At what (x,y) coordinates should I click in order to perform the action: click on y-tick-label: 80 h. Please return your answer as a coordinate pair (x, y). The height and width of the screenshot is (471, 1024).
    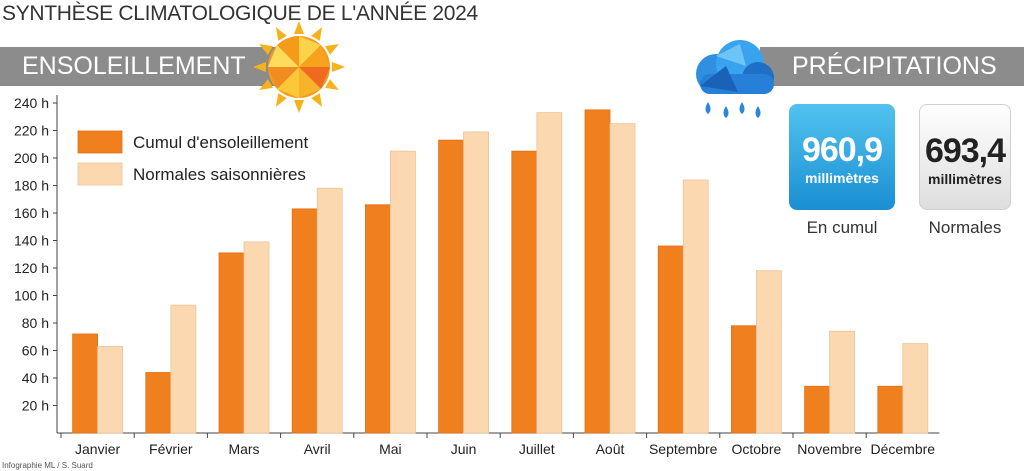
    Looking at the image, I should click on (35, 323).